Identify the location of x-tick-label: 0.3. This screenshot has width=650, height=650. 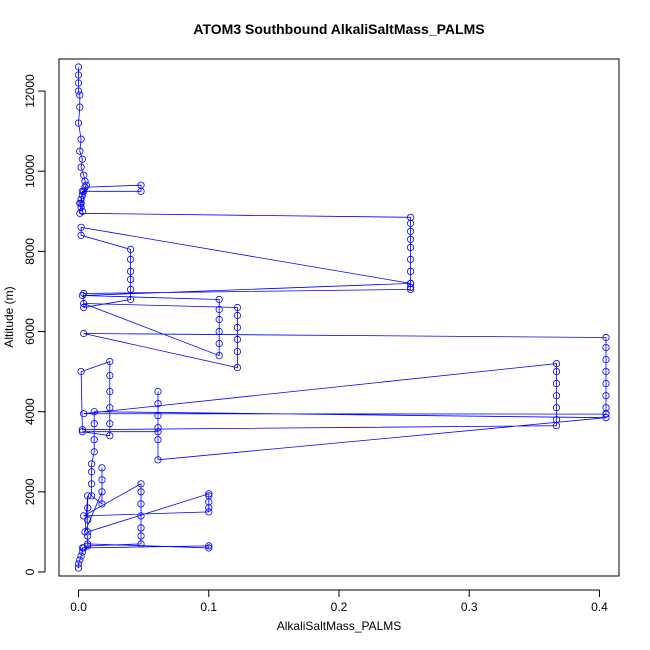
(469, 607).